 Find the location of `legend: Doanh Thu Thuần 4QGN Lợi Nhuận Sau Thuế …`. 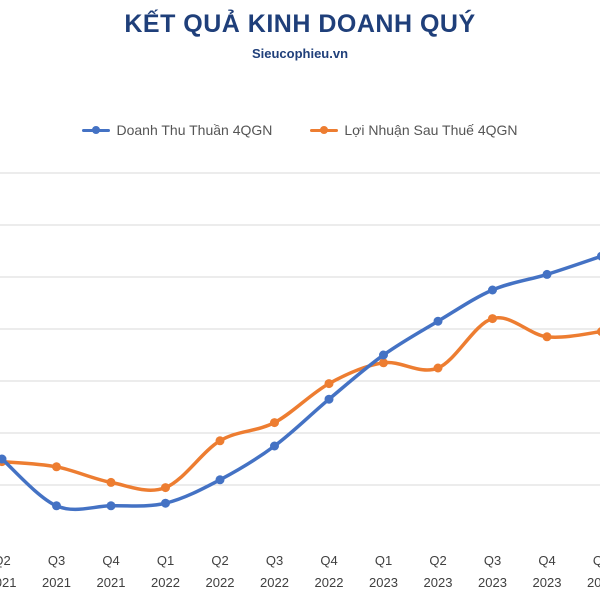

legend: Doanh Thu Thuần 4QGN Lợi Nhuận Sau Thuế … is located at coordinates (300, 130).